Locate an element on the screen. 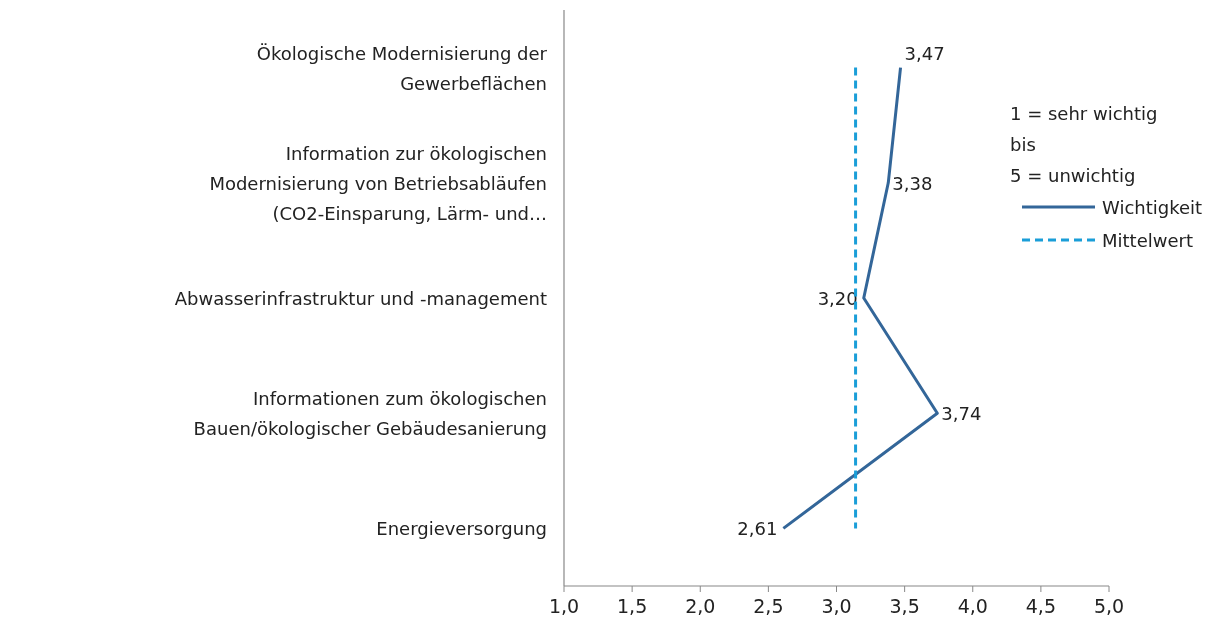 The width and height of the screenshot is (1225, 626). data-label: 3,74 is located at coordinates (961, 414).